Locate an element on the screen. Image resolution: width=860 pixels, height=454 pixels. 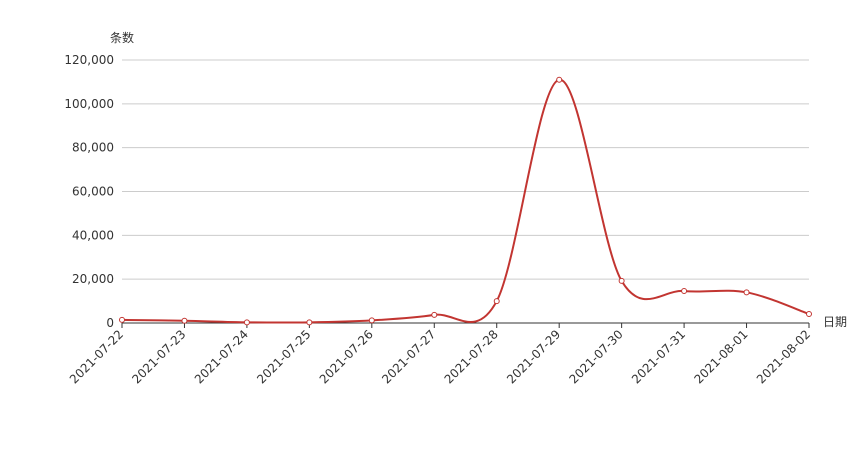
x-tick-label: 2021-07-29 is located at coordinates (533, 356).